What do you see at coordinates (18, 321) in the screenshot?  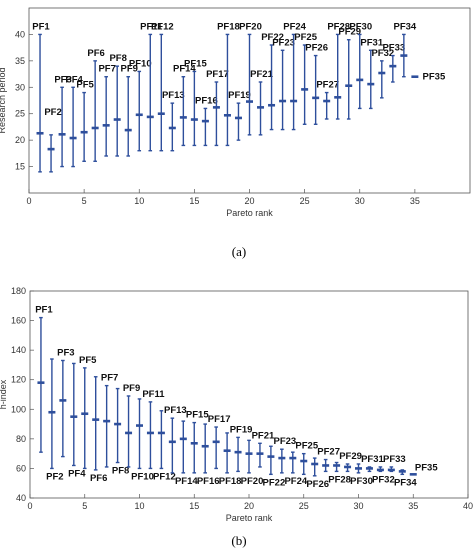 I see `y-tick-label: 160` at bounding box center [18, 321].